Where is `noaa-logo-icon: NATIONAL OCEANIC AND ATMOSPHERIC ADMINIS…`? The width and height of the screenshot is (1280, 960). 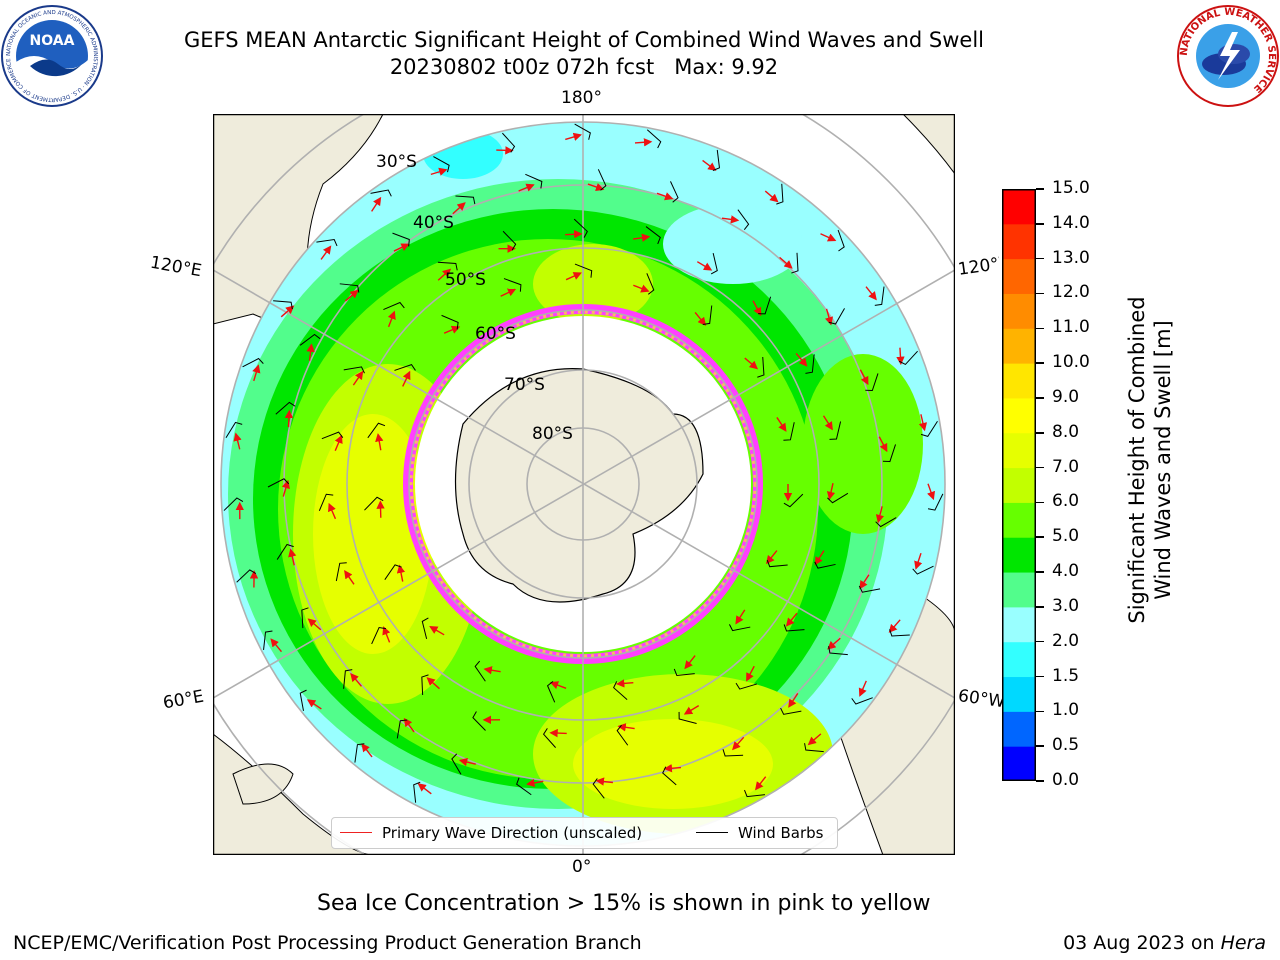
noaa-logo-icon: NATIONAL OCEANIC AND ATMOSPHERIC ADMINIS… is located at coordinates (52, 56).